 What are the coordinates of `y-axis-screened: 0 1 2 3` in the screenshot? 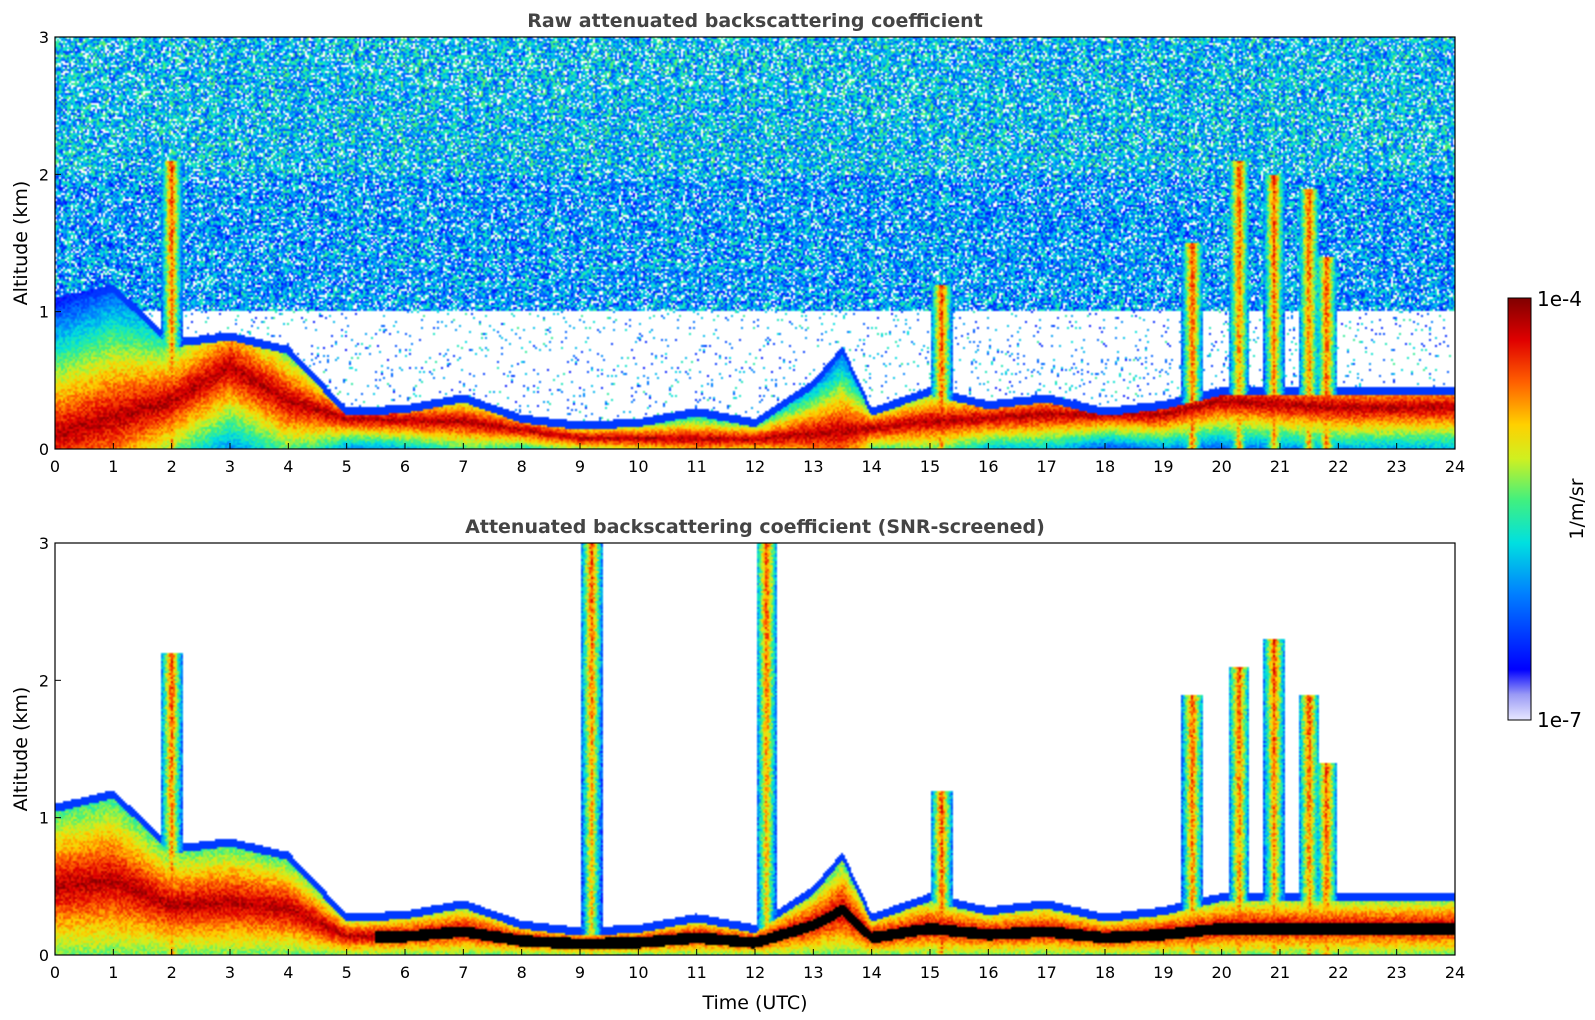 It's located at (50, 749).